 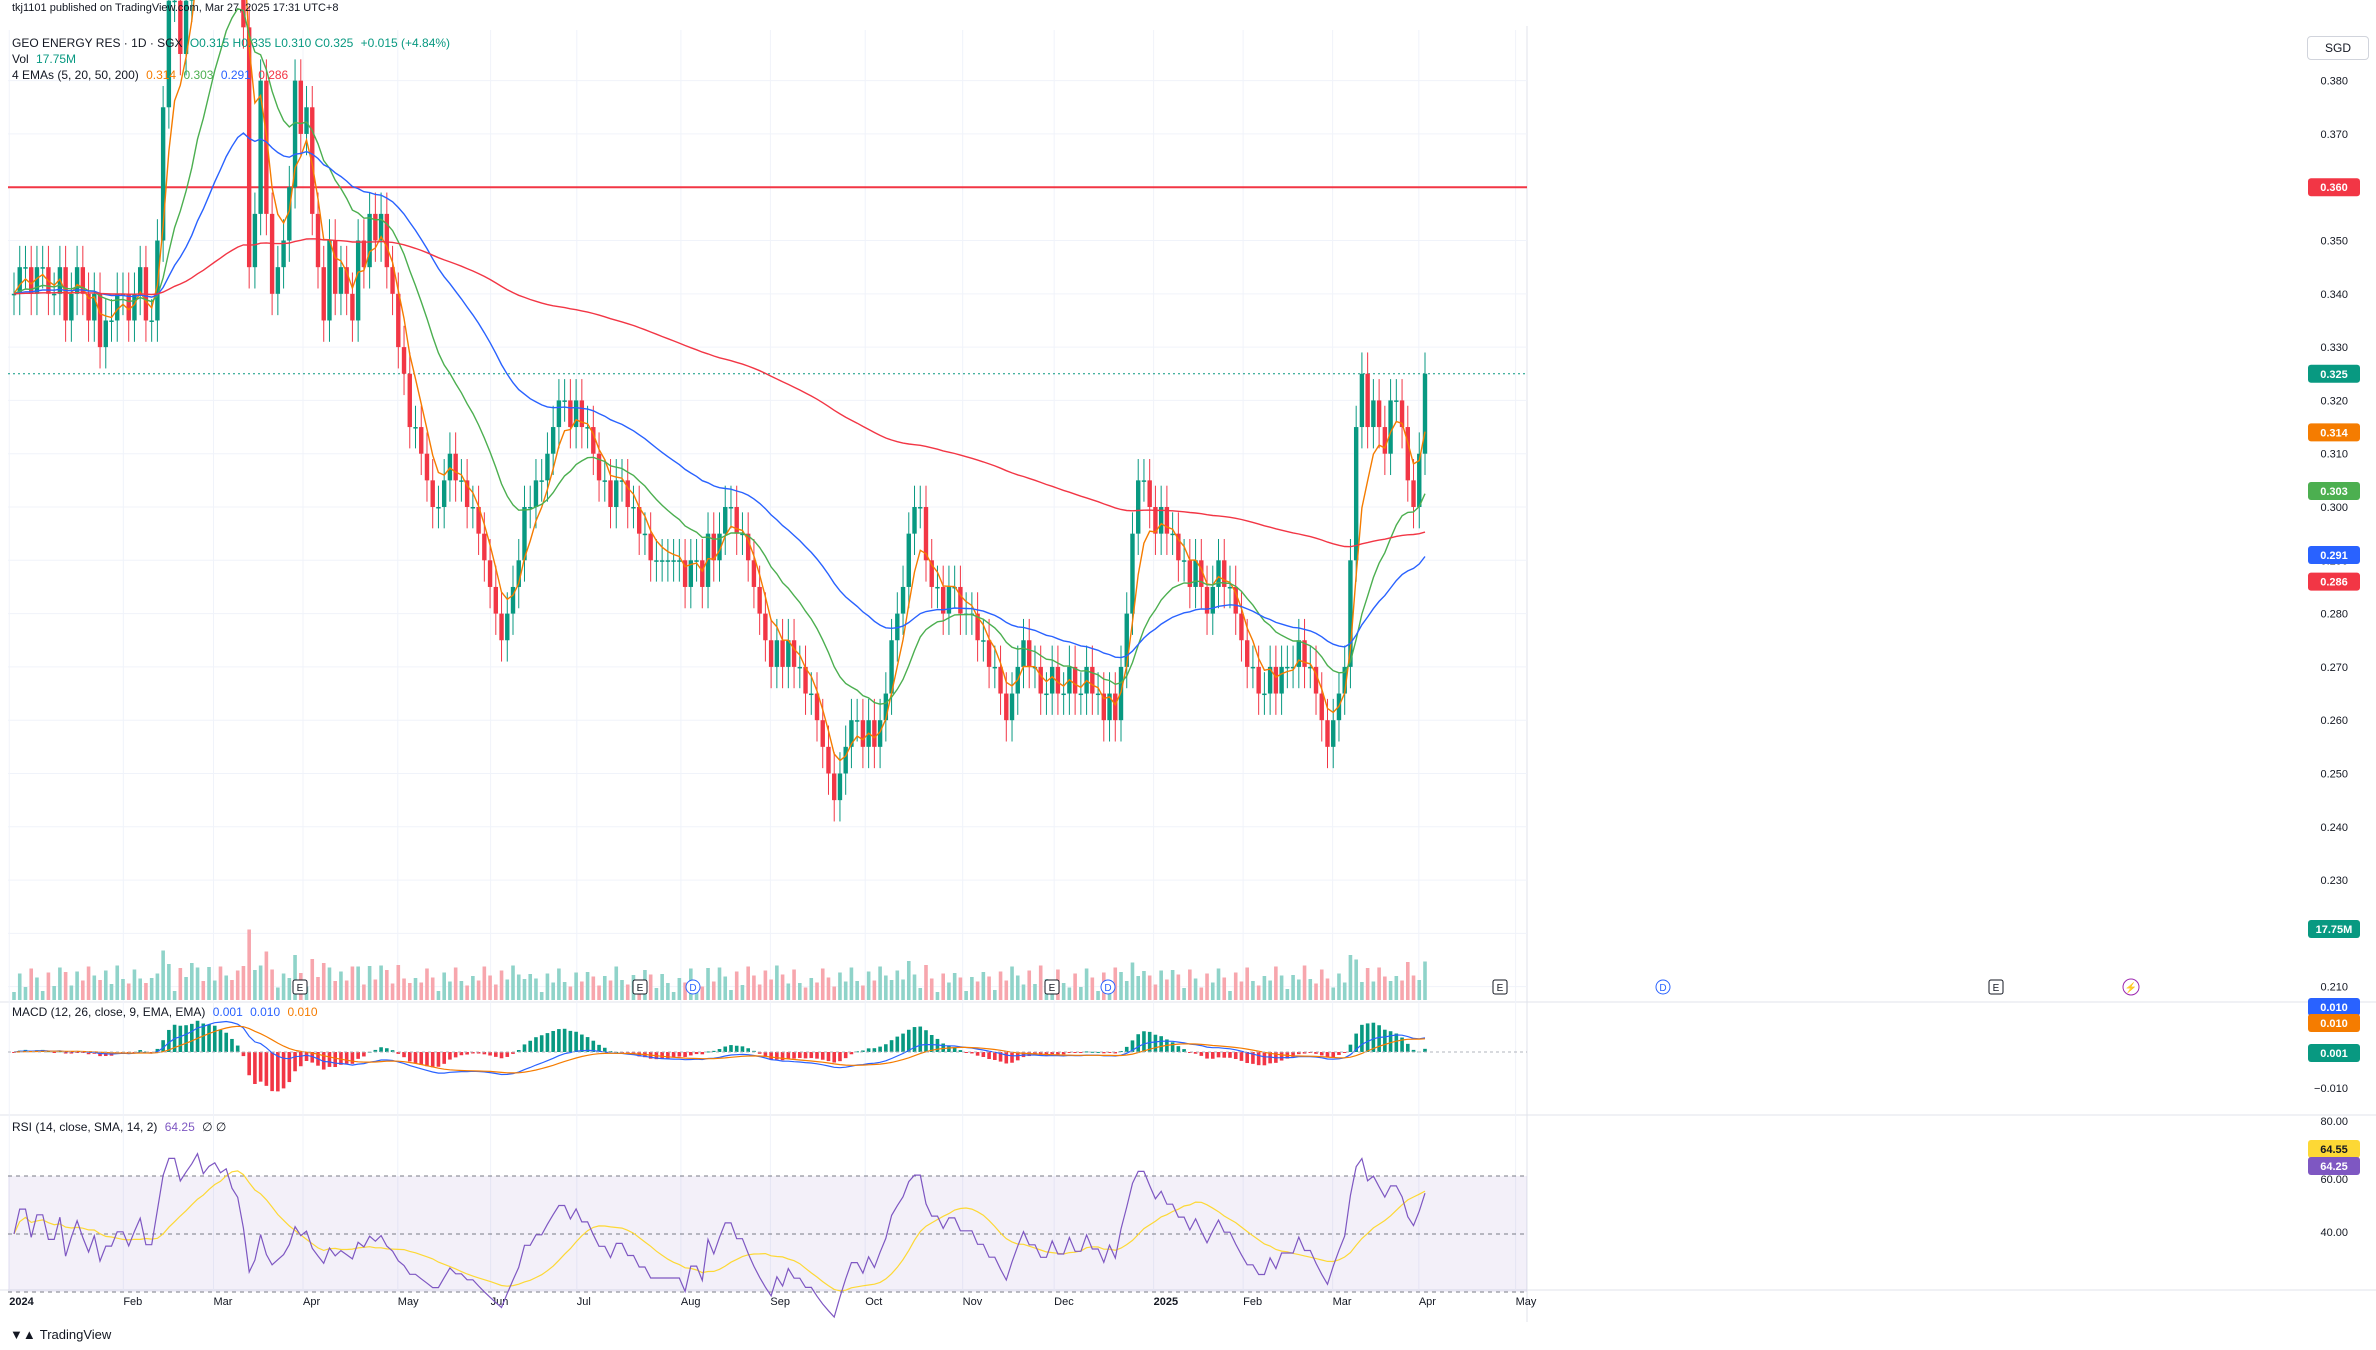 I want to click on ema-badge-ema200, so click(x=2334, y=581).